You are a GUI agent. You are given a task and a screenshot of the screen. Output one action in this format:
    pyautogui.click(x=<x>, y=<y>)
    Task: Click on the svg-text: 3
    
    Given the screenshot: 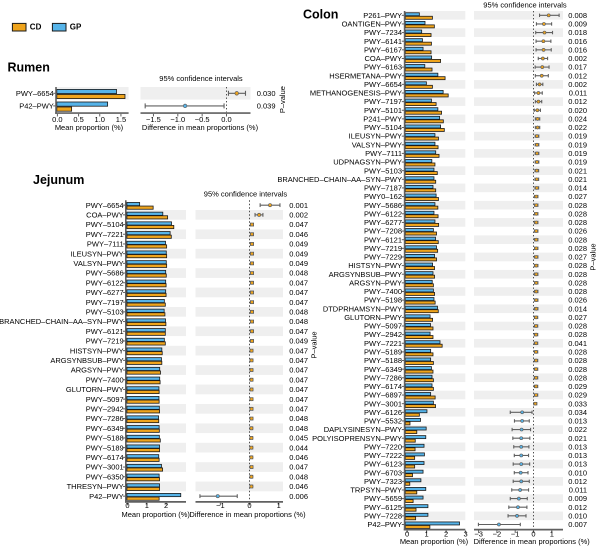 What is the action you would take?
    pyautogui.click(x=466, y=534)
    